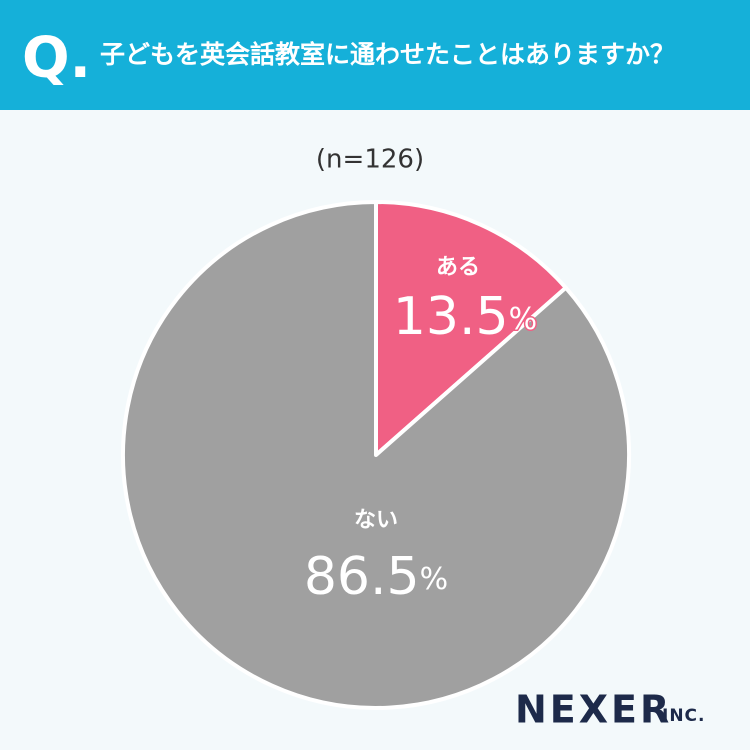 The height and width of the screenshot is (750, 750). Describe the element at coordinates (465, 317) in the screenshot. I see `value-label: 13.5%` at that location.